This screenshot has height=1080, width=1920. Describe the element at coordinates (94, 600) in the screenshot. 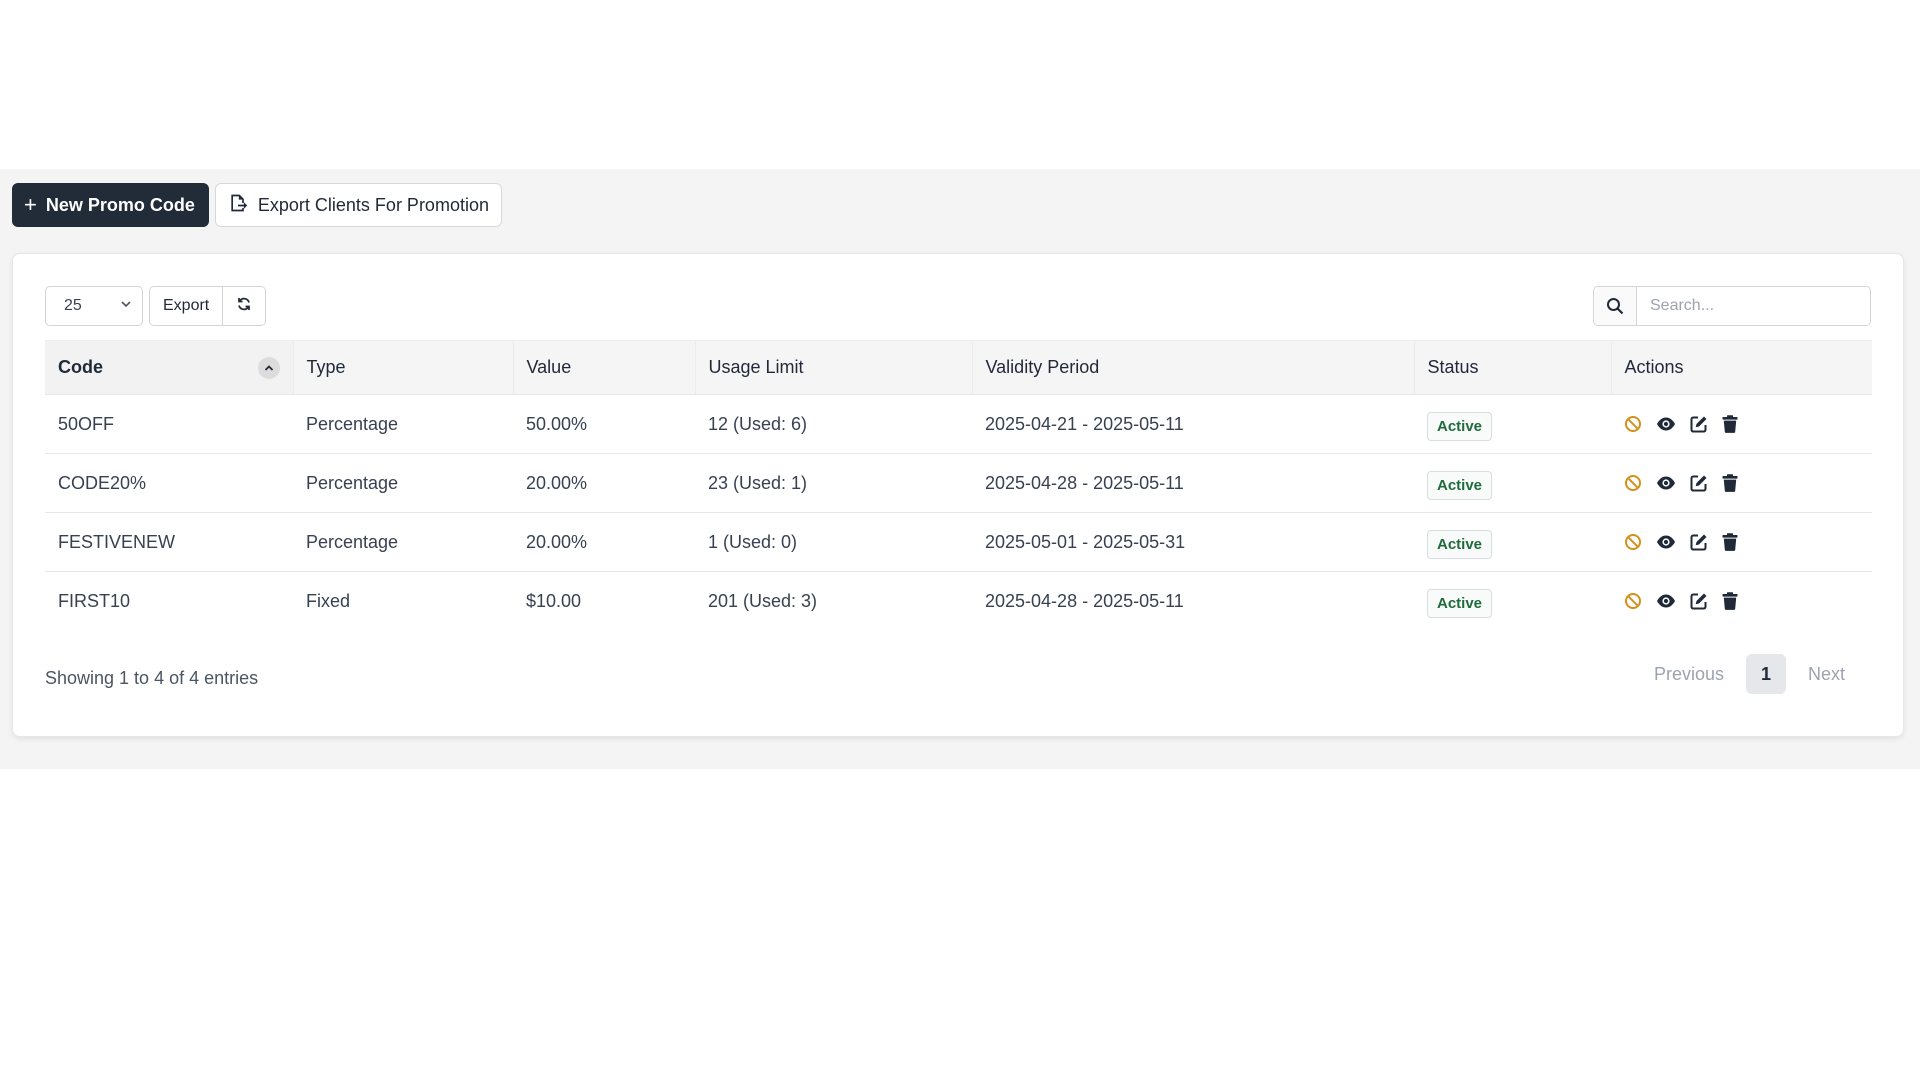

I see `cell-code: FIRST10` at that location.